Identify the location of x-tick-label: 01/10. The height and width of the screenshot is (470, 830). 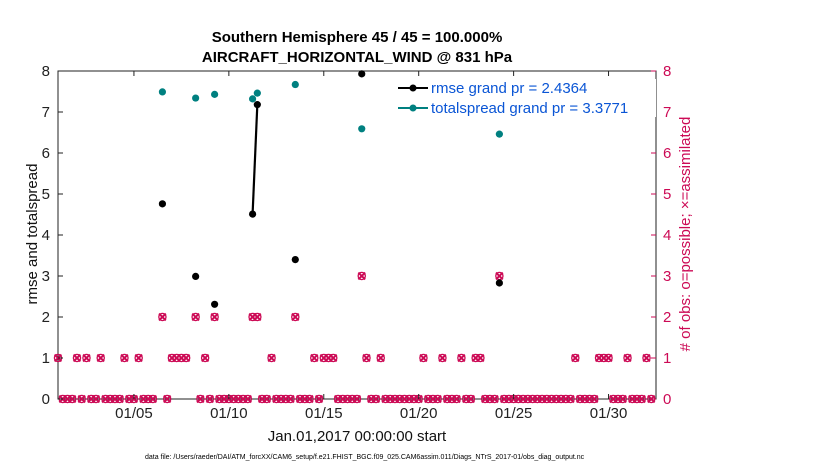
(229, 413).